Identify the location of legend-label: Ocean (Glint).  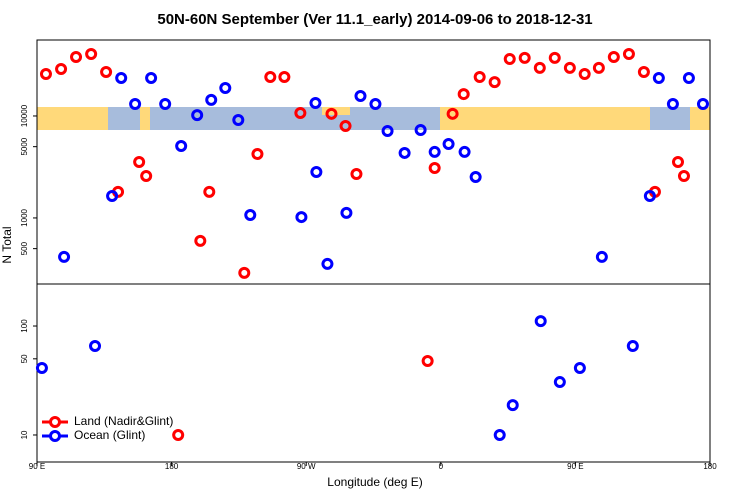
(109, 435).